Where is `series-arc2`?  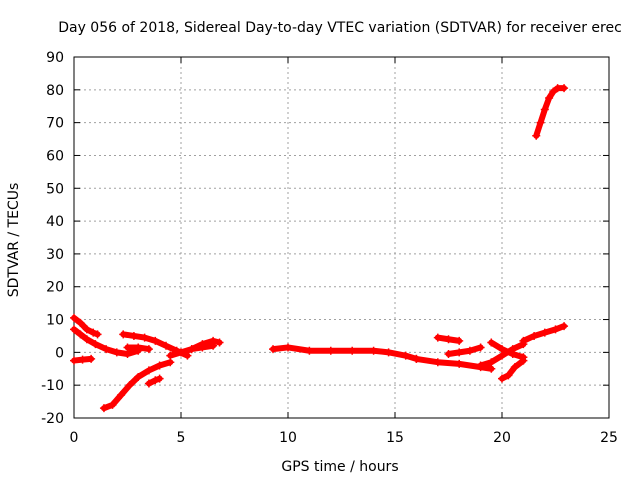 series-arc2 is located at coordinates (106, 342).